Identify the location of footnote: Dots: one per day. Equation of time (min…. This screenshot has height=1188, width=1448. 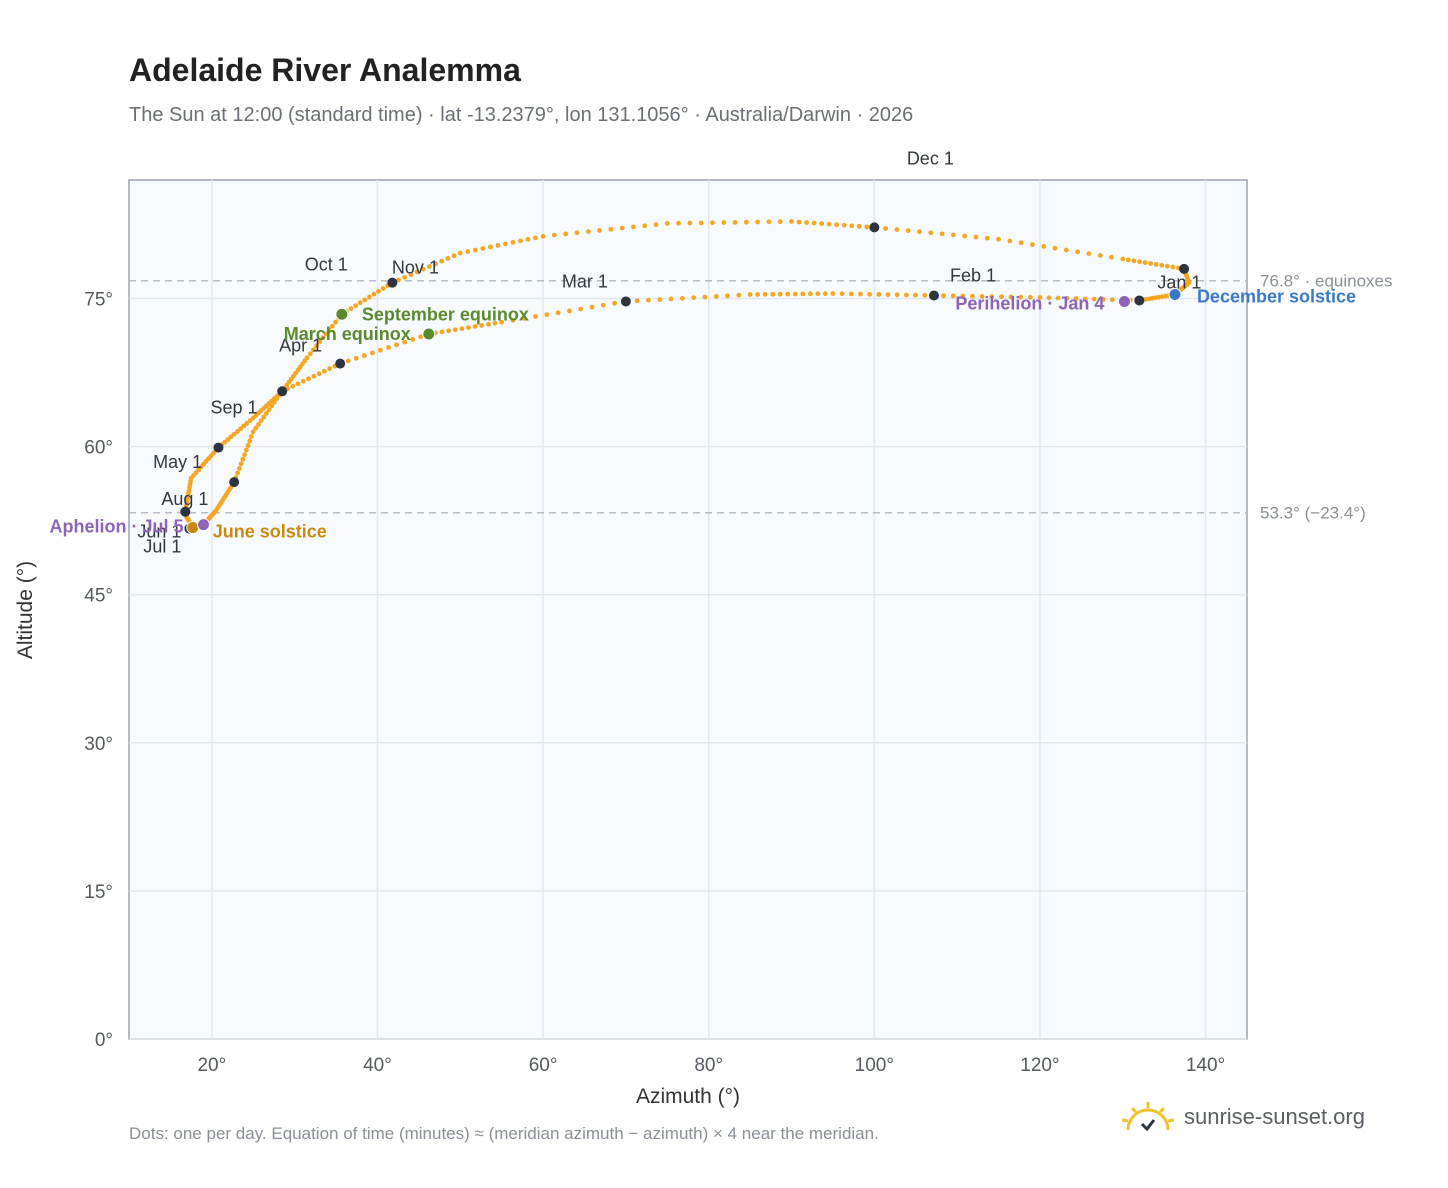
(504, 1133).